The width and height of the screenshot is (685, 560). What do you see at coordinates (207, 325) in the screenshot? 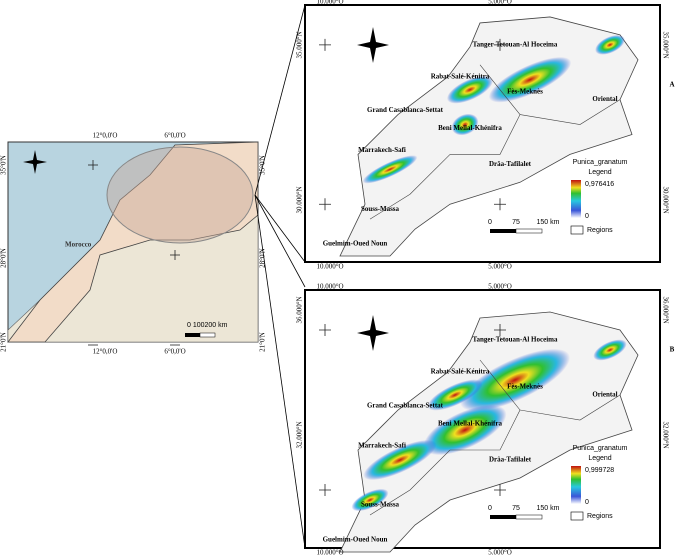
I see `scale-label: 0 100200 km` at bounding box center [207, 325].